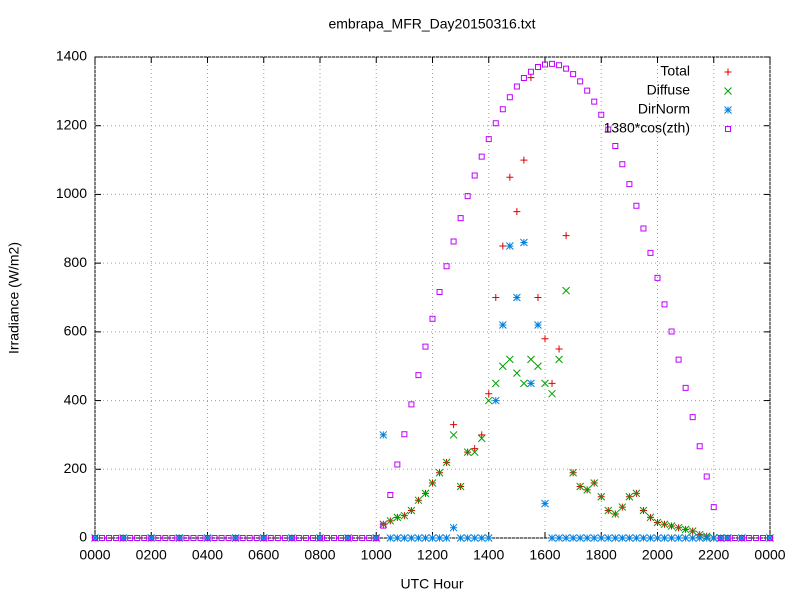  Describe the element at coordinates (431, 24) in the screenshot. I see `chart-title: embrapa_MFR_Day20150316.txt` at that location.